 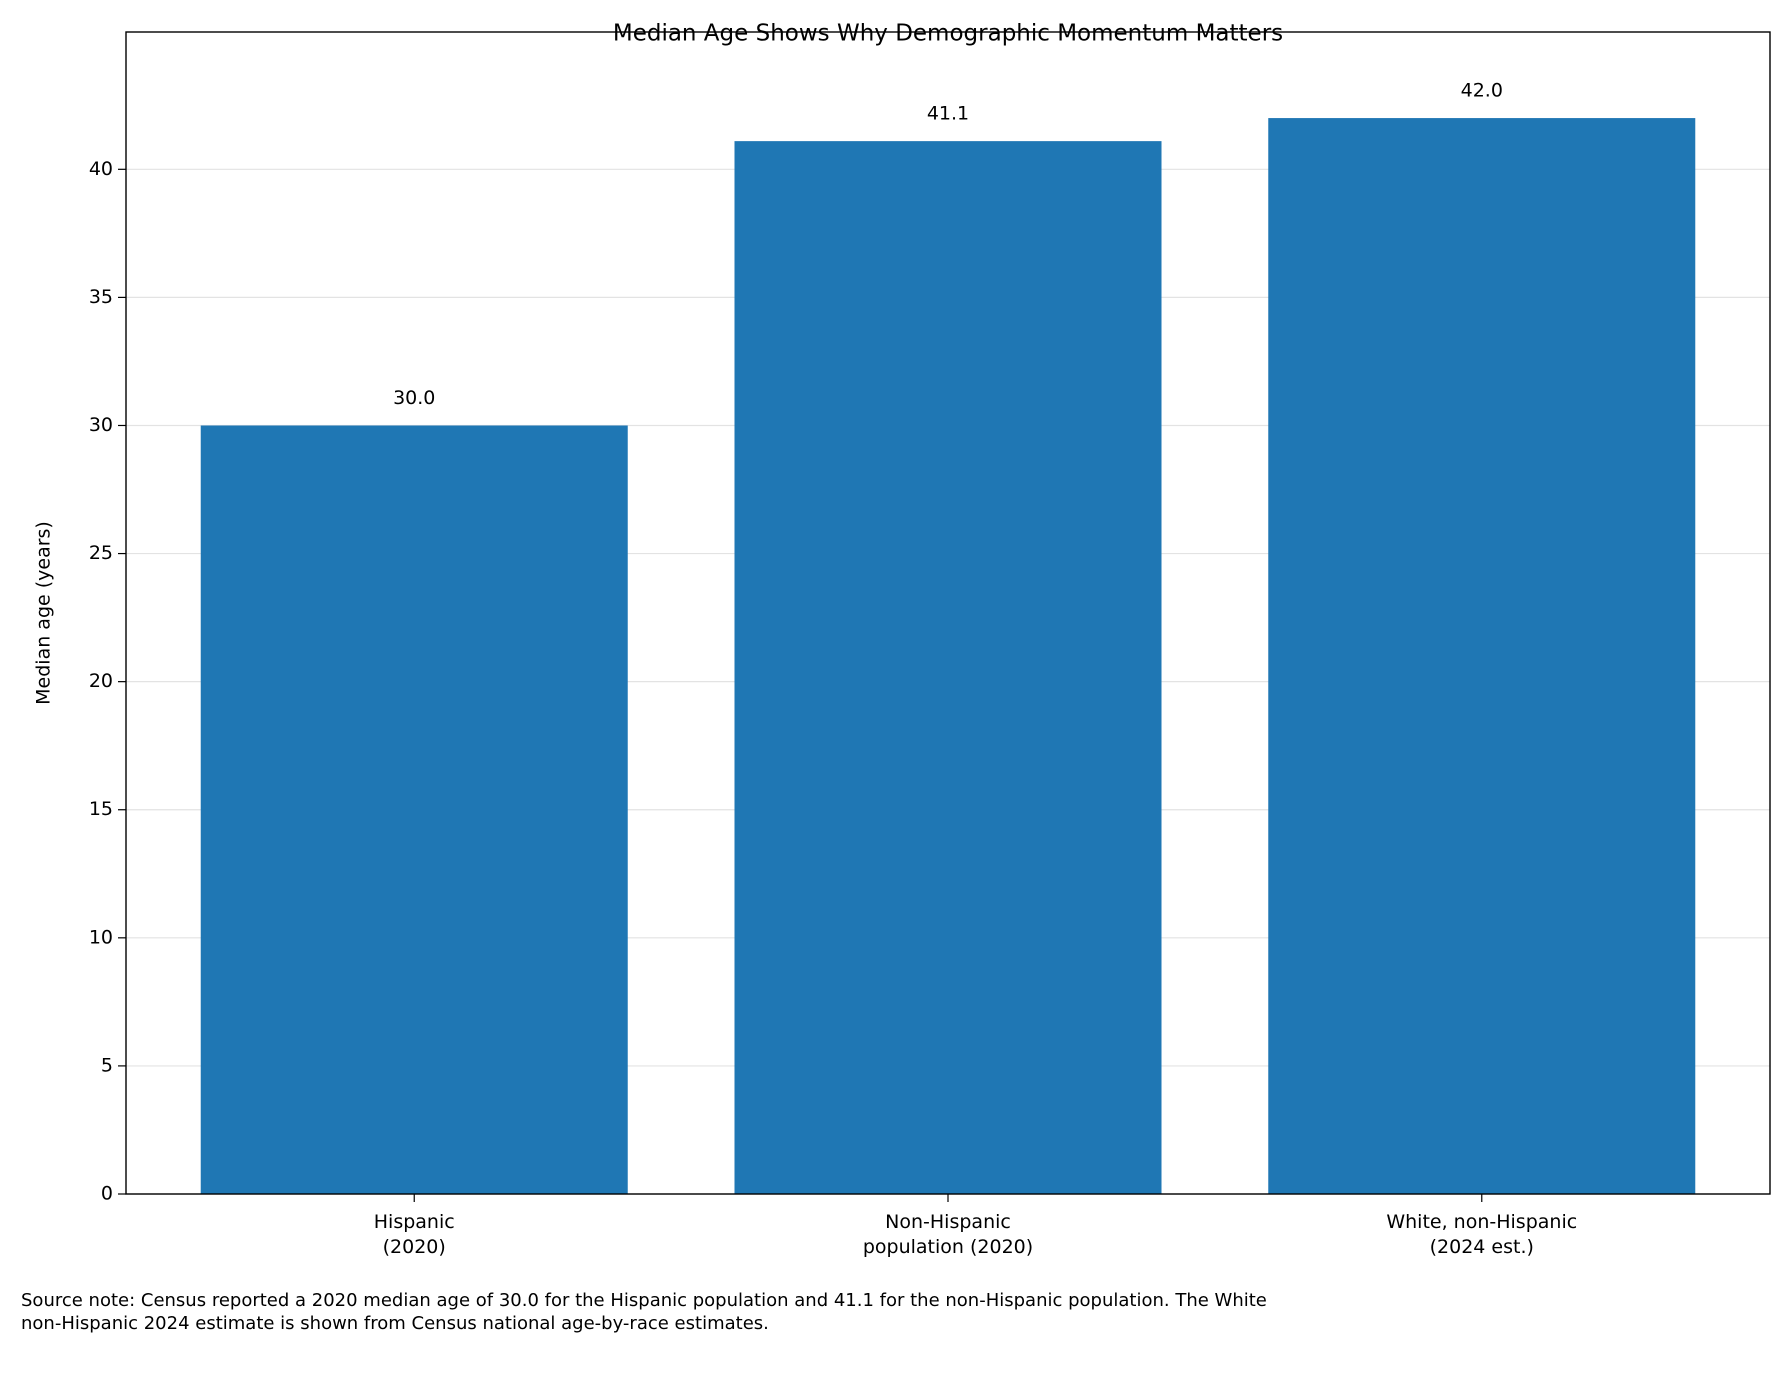 What do you see at coordinates (948, 114) in the screenshot?
I see `value-label: 41.1` at bounding box center [948, 114].